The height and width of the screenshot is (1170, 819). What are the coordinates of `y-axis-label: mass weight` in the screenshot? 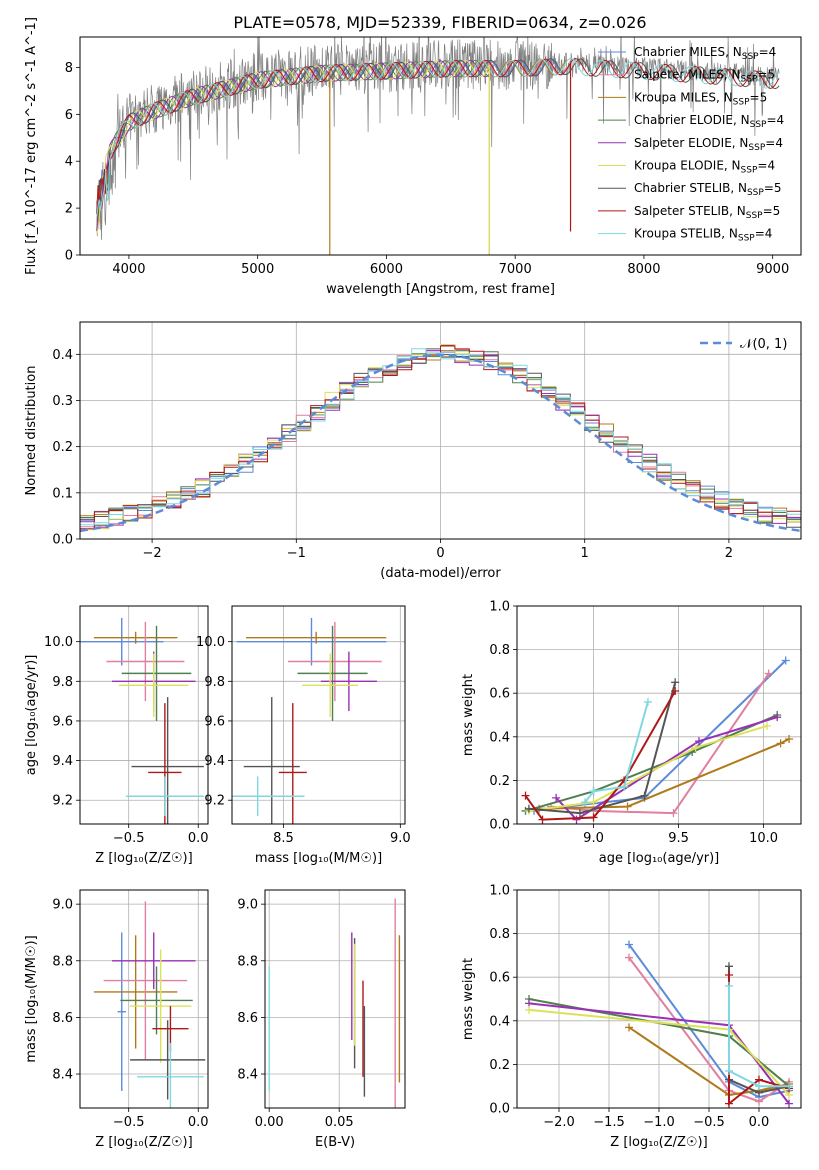 It's located at (468, 715).